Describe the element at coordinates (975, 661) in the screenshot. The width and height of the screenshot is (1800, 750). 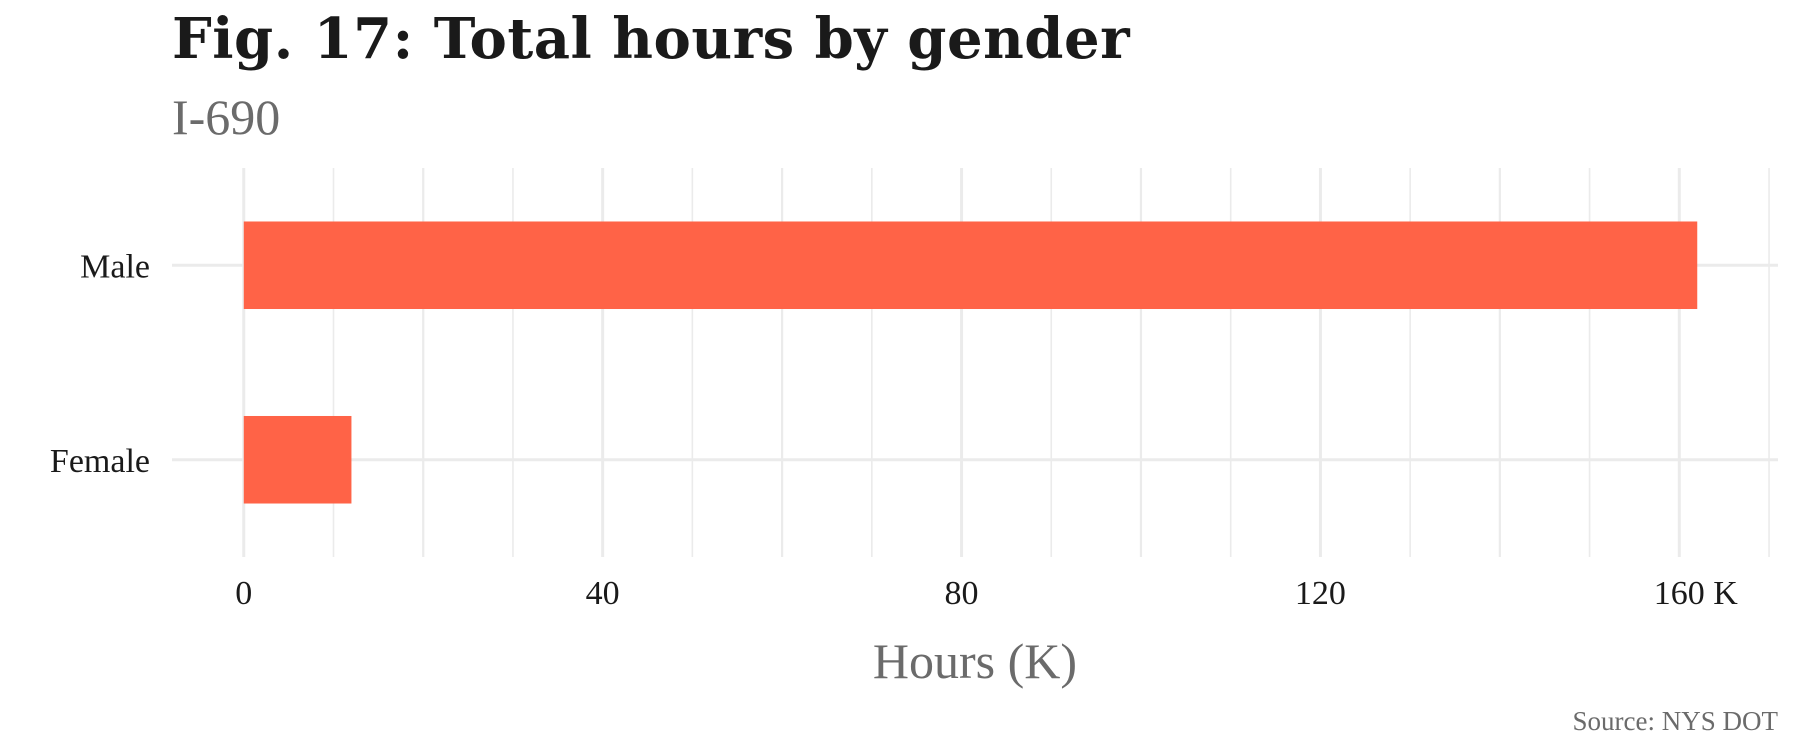
I see `x-axis-title: Hours (K)` at that location.